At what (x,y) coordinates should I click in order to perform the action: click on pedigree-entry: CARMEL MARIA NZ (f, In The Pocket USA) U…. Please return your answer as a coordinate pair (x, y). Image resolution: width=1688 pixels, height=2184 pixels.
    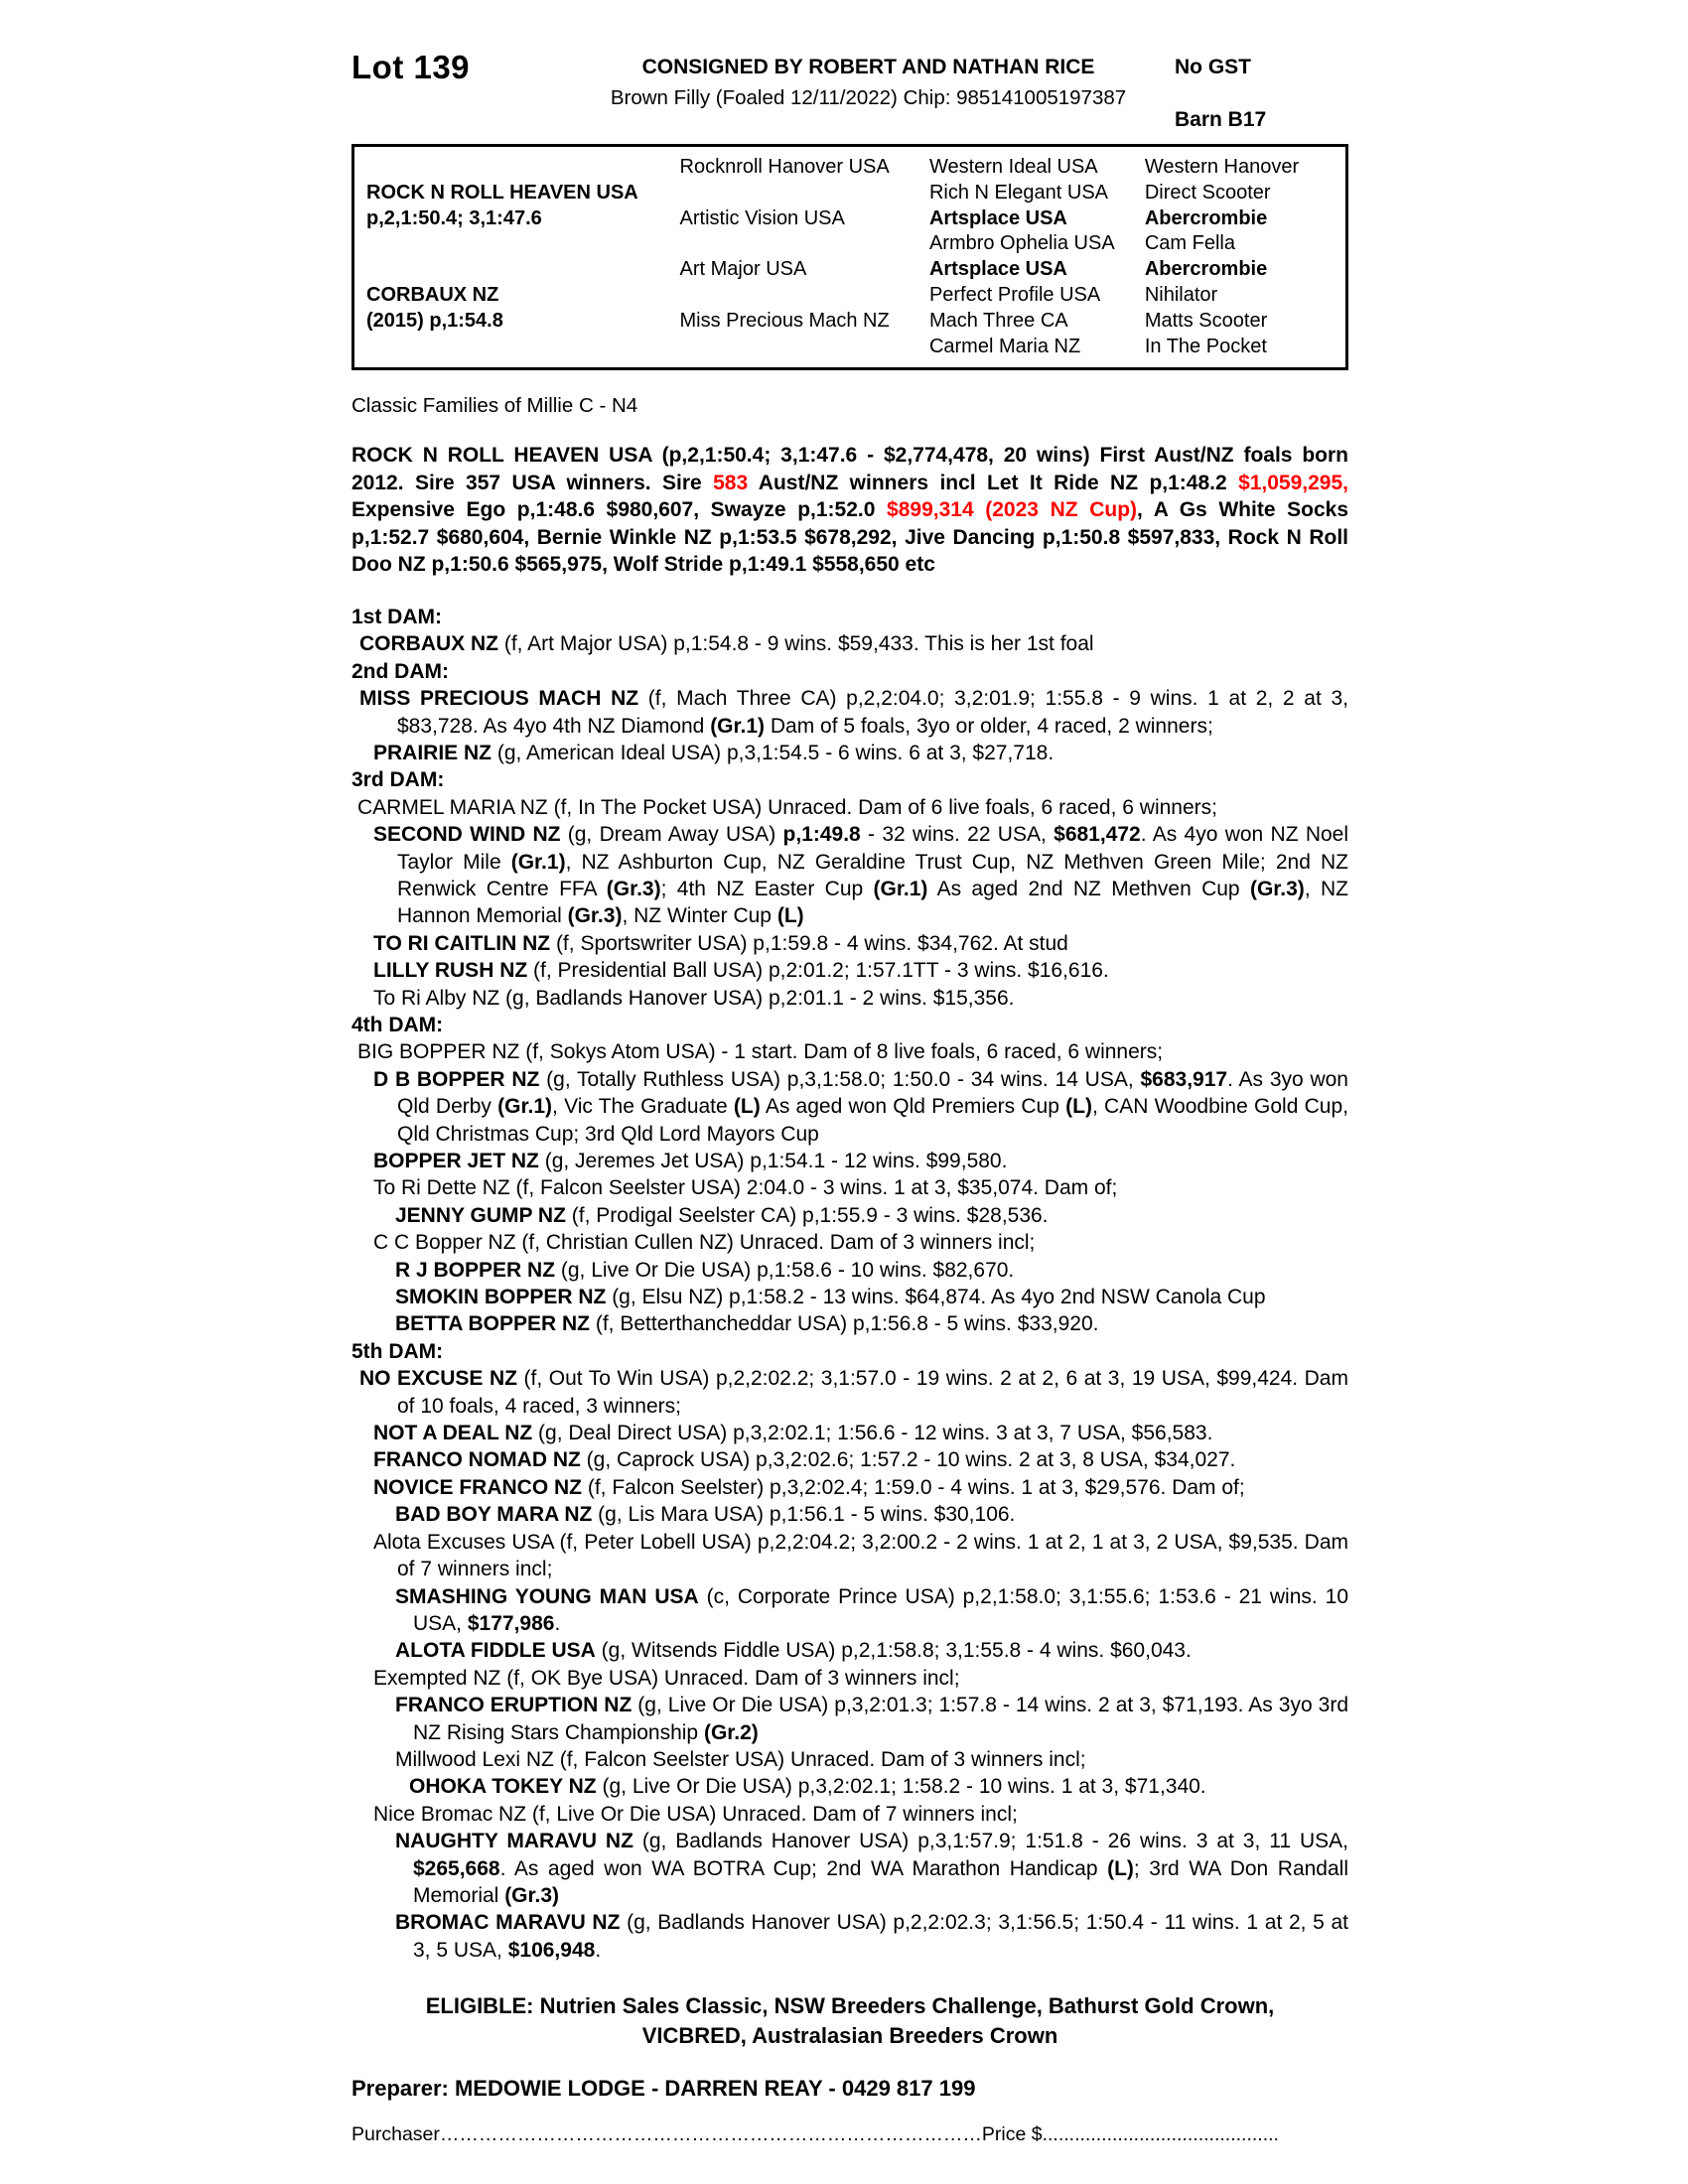
    Looking at the image, I should click on (787, 807).